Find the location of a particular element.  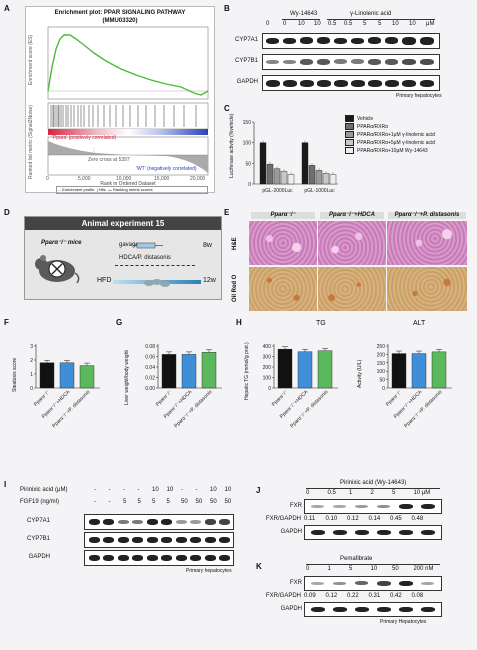

b-row-label: GAPDH is located at coordinates (247, 82).